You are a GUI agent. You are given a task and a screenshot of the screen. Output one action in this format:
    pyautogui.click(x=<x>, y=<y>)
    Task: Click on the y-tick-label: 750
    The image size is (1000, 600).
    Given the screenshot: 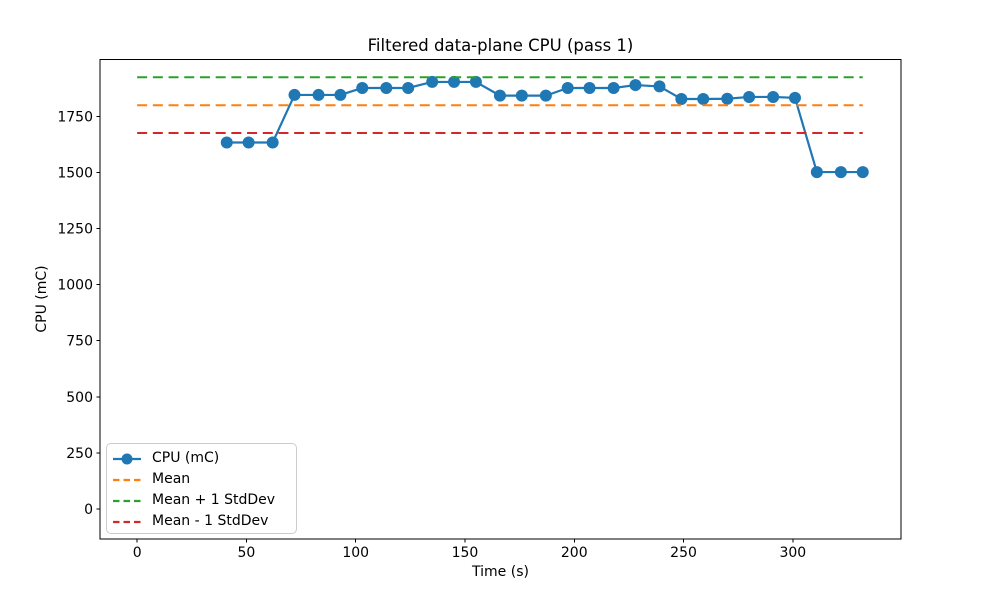 What is the action you would take?
    pyautogui.click(x=79, y=342)
    